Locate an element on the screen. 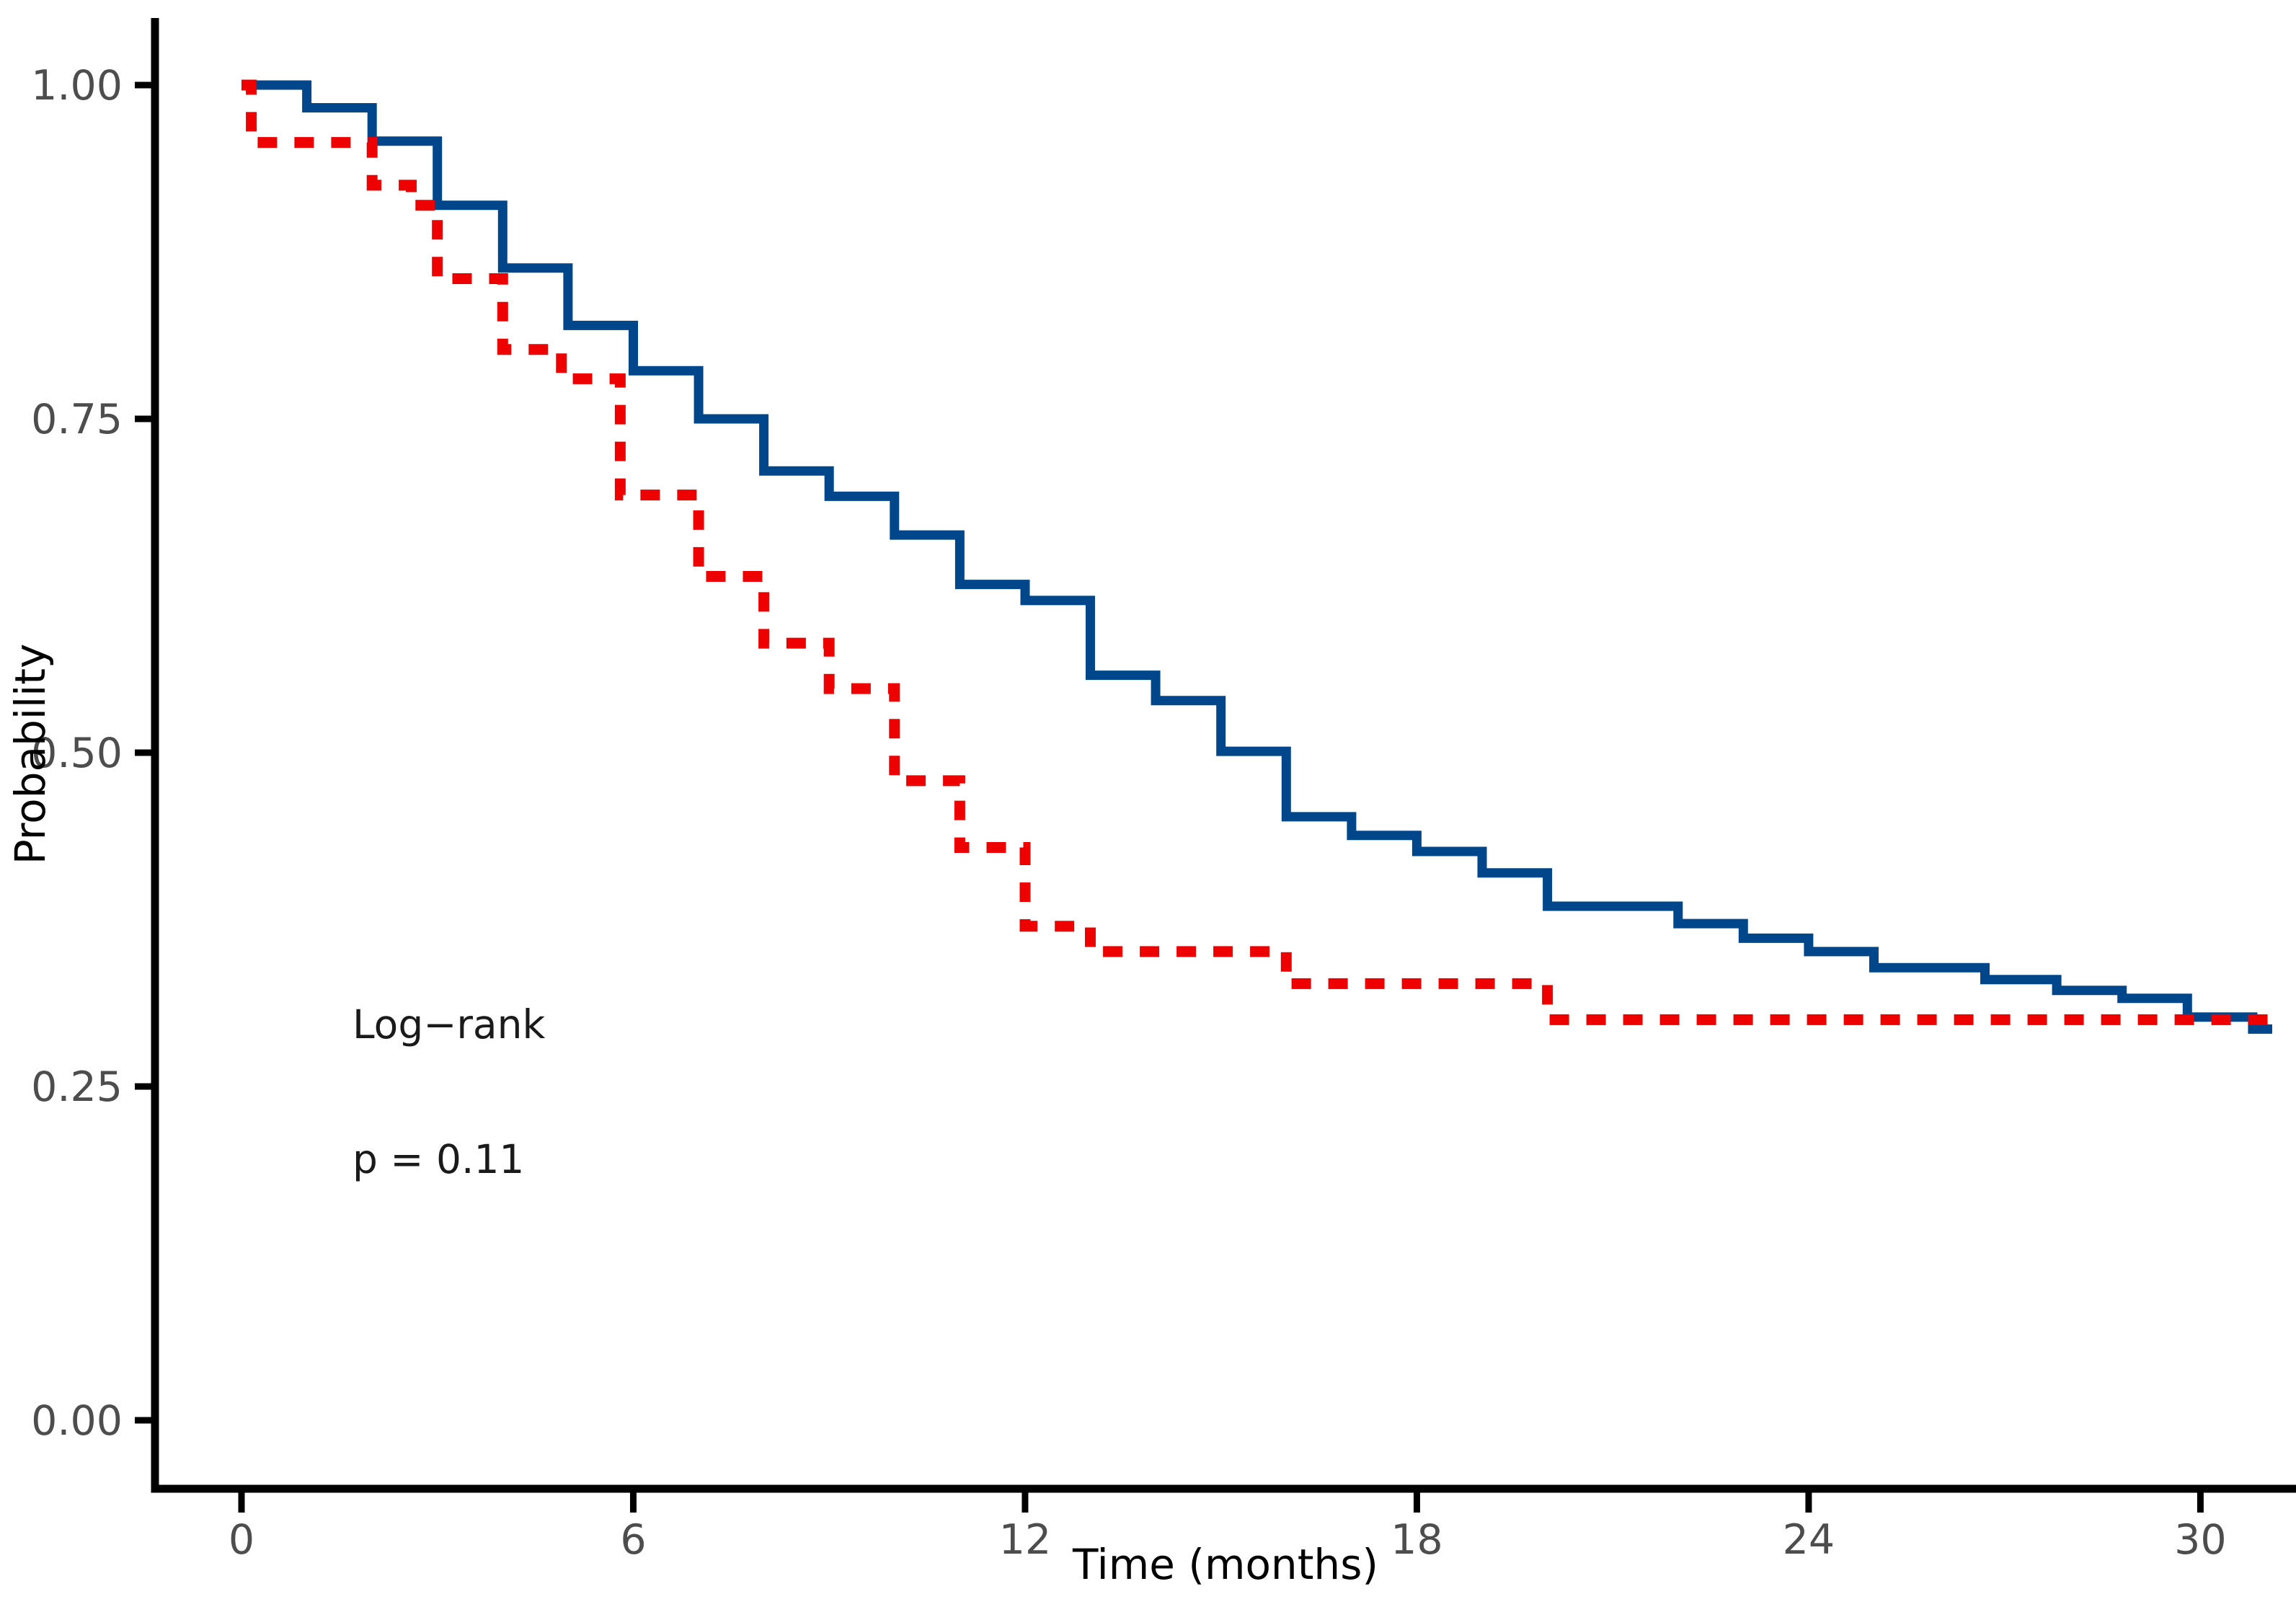  x-tick-label: 18 is located at coordinates (1417, 1540).